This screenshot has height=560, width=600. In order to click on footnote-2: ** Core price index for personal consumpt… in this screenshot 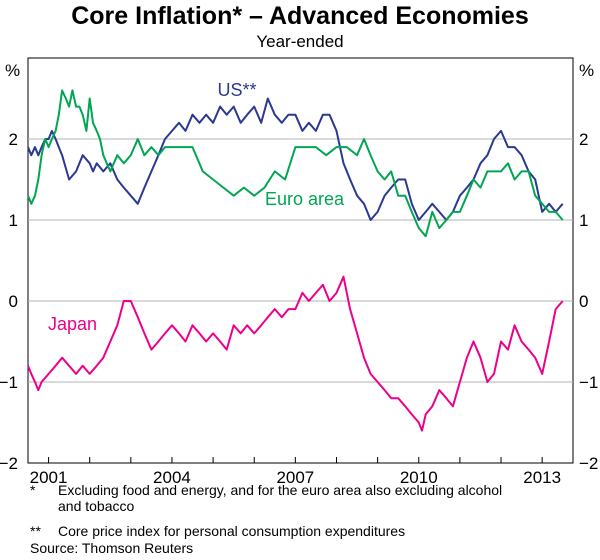, I will do `click(217, 531)`.